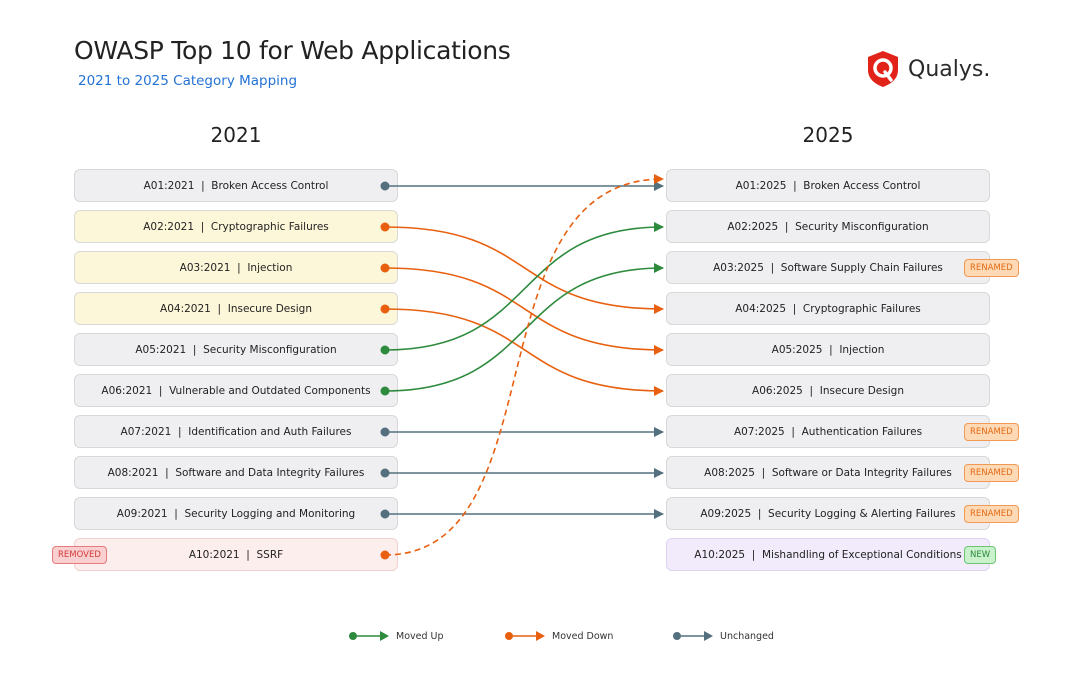 The width and height of the screenshot is (1070, 682). What do you see at coordinates (583, 636) in the screenshot?
I see `legend-label: Moved Down` at bounding box center [583, 636].